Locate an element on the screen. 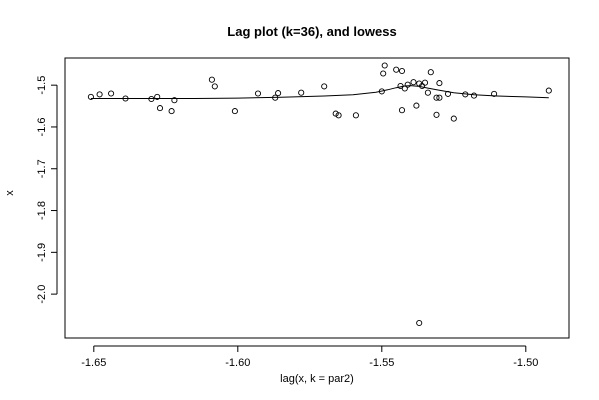 The height and width of the screenshot is (400, 599). y-axis: -2.0 -1.9 -1.8 -1.7 -1.6 -1.5 is located at coordinates (47, 190).